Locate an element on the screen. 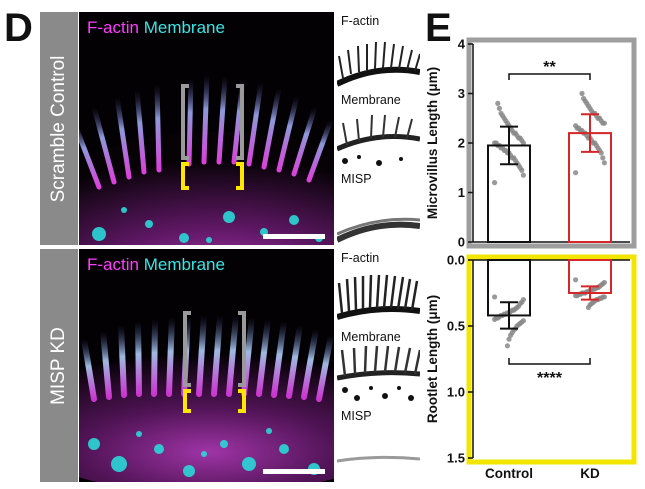 The height and width of the screenshot is (489, 645). significance-label: **** is located at coordinates (550, 378).